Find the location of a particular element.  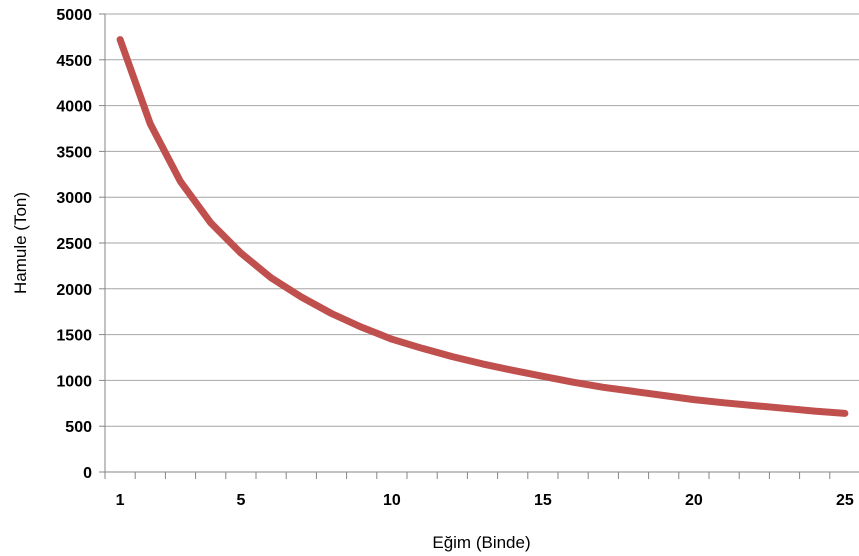

y-tick-label: 2500 is located at coordinates (74, 244).